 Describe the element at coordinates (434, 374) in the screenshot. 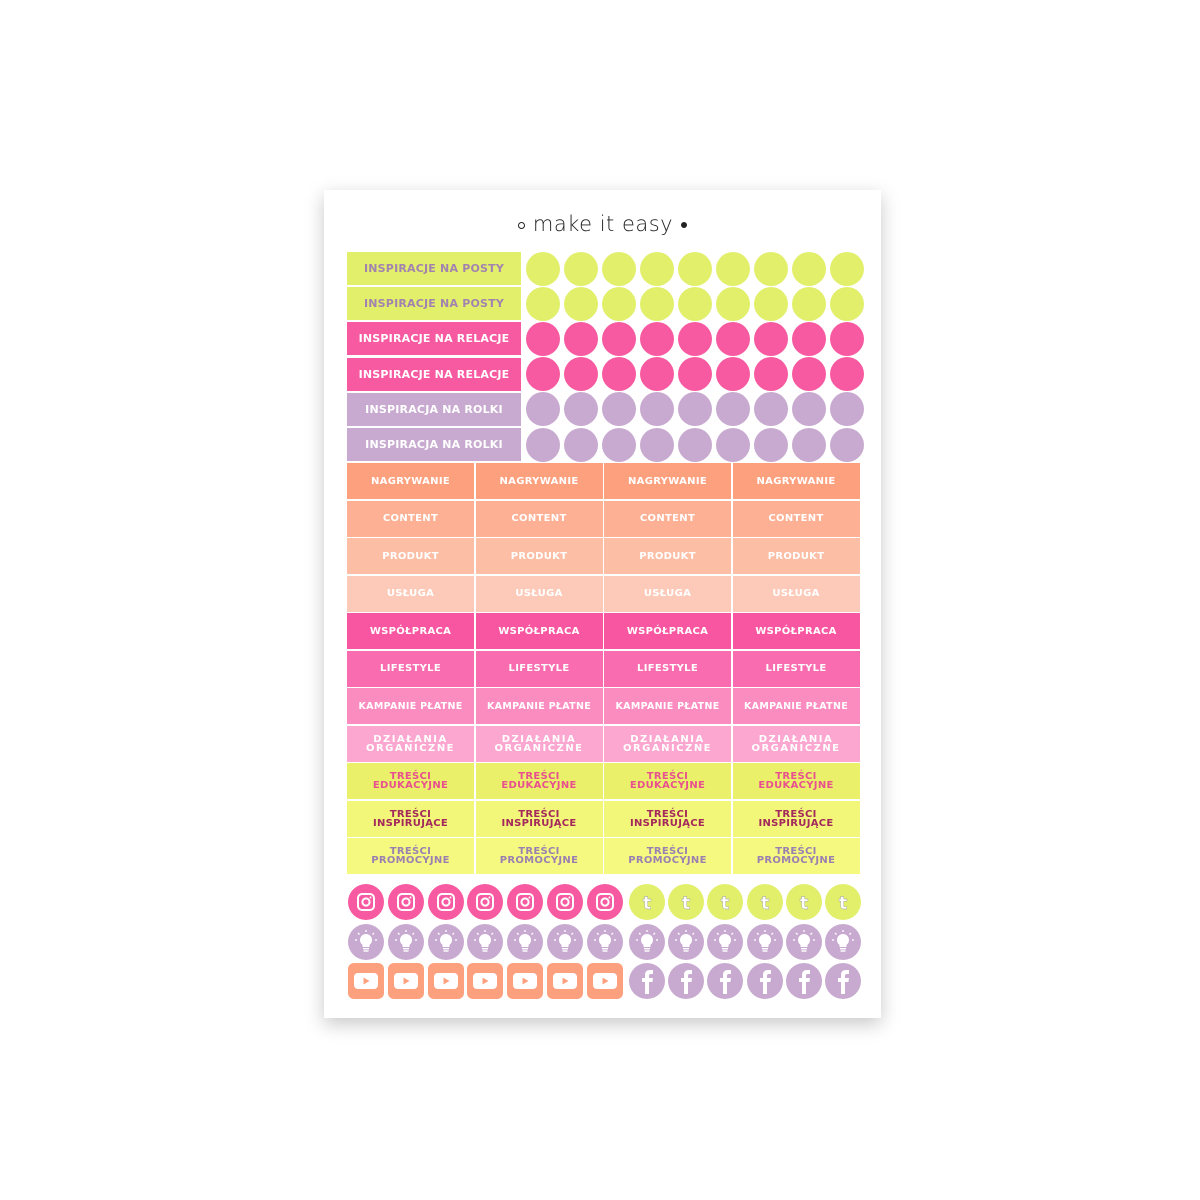

I see `label-sticker: INSPIRACJE NA RELACJE` at that location.